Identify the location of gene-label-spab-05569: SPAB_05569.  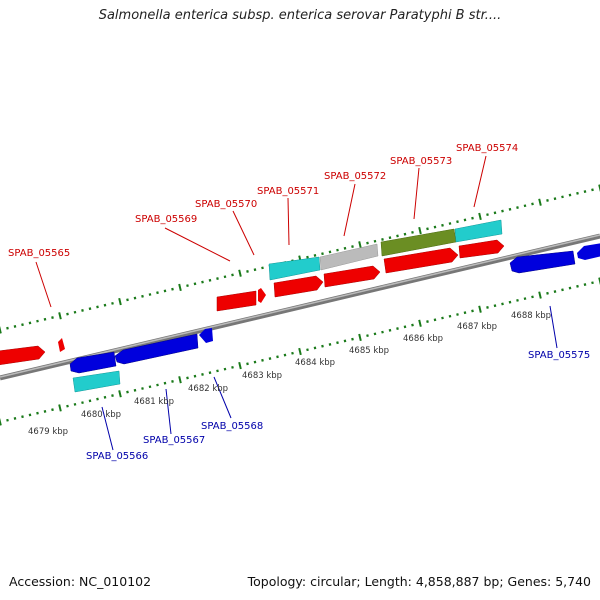
(166, 219).